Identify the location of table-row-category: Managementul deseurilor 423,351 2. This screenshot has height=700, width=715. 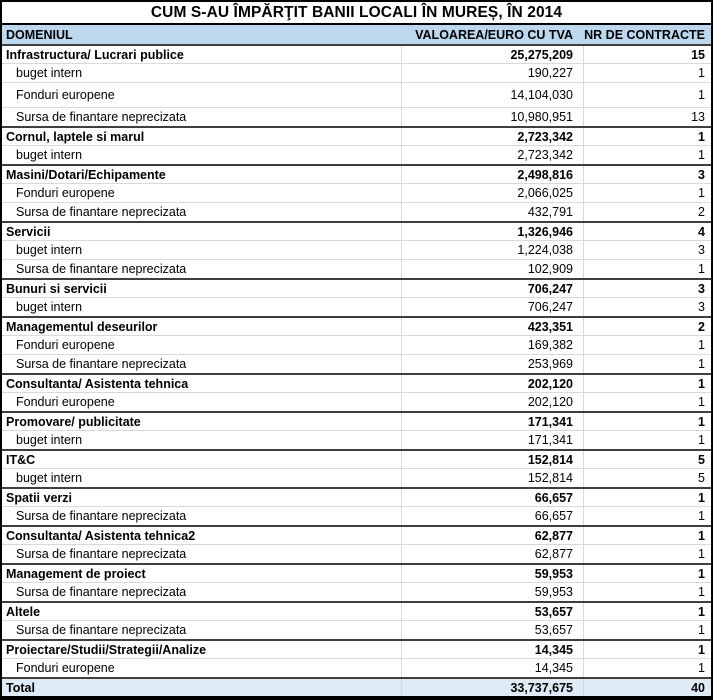
(356, 325).